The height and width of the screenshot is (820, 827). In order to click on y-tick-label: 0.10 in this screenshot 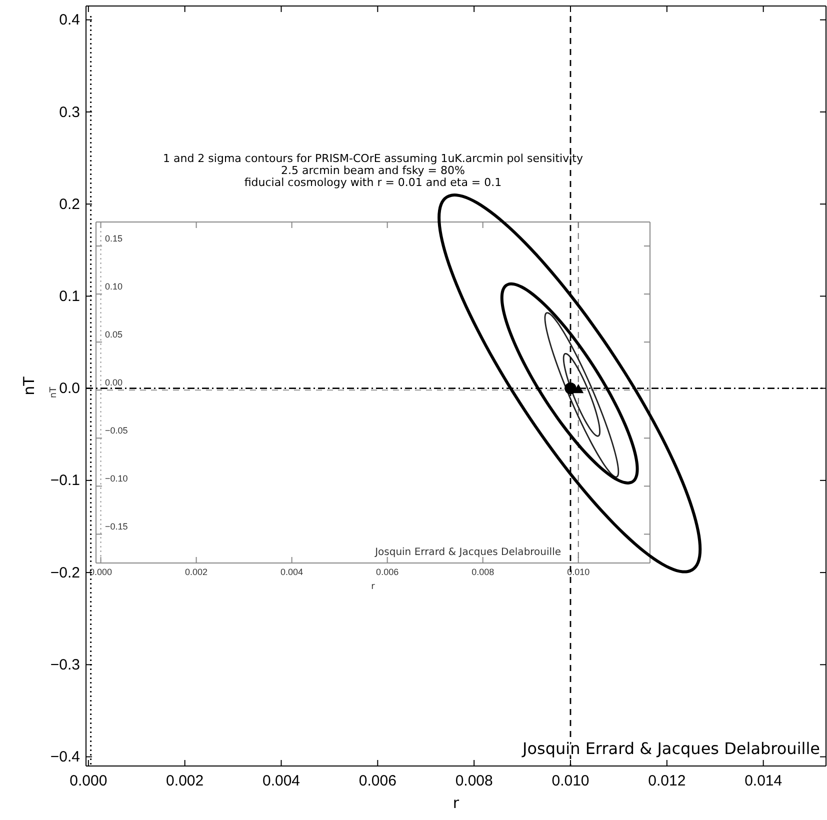, I will do `click(114, 287)`.